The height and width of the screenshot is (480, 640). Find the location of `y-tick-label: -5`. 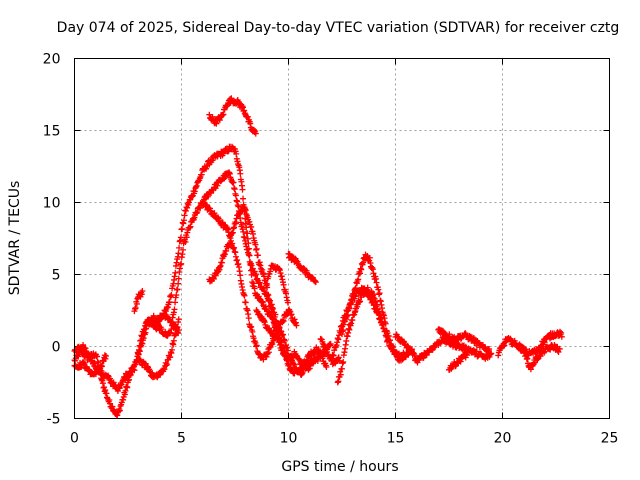

y-tick-label: -5 is located at coordinates (54, 420).